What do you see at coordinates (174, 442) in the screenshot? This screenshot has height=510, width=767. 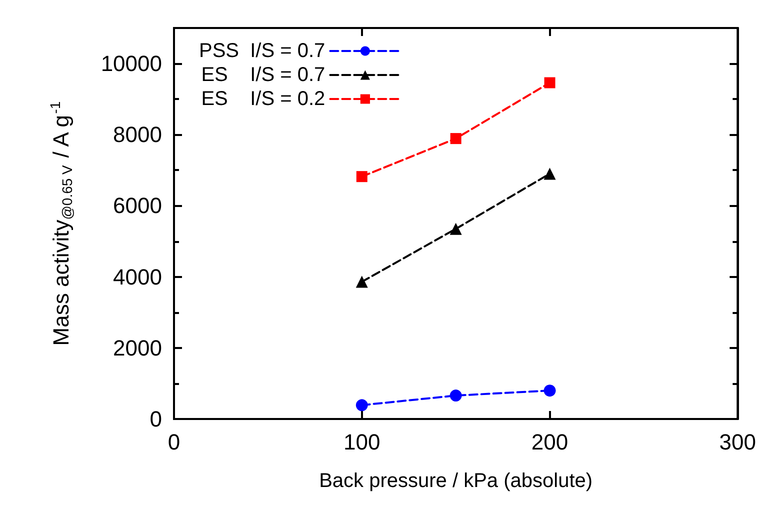 I see `x-tick-label: 0` at bounding box center [174, 442].